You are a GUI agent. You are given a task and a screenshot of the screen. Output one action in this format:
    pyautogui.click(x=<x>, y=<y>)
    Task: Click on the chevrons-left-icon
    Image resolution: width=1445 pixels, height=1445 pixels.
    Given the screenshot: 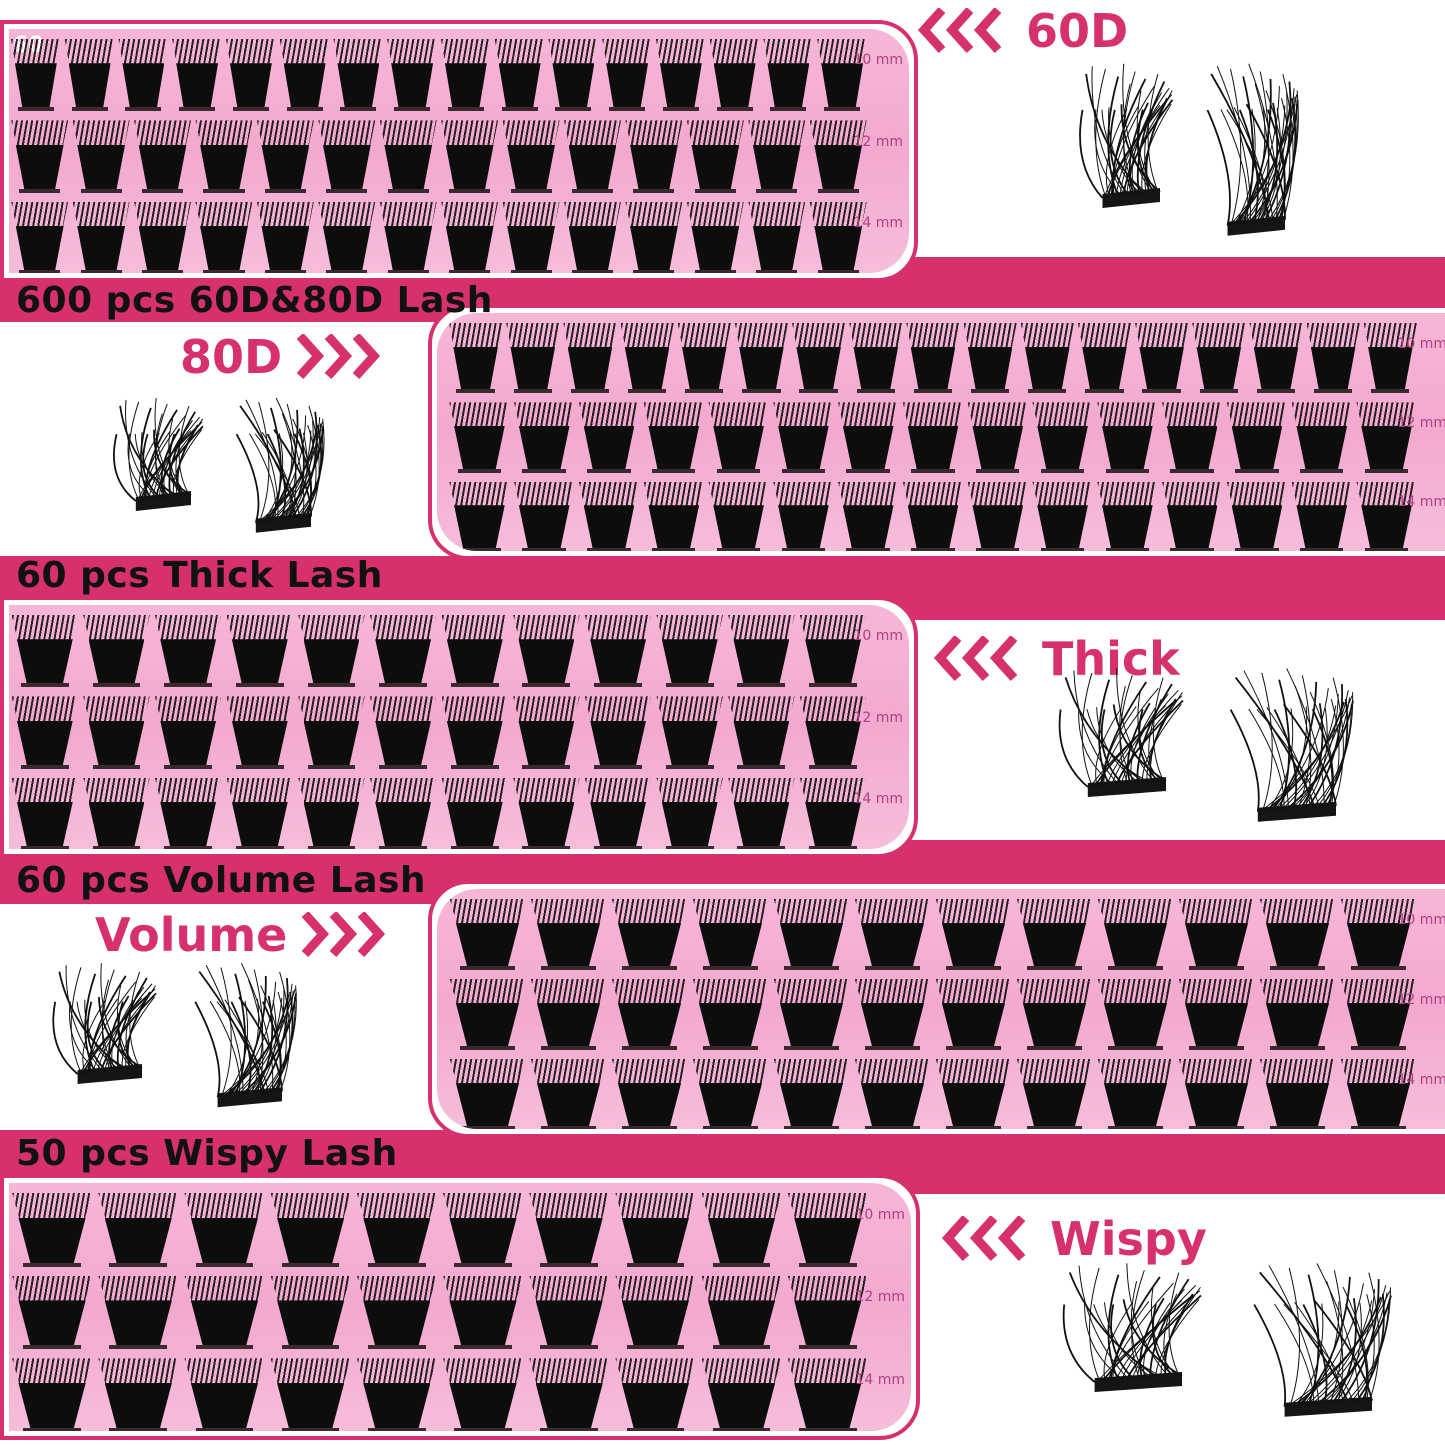 What is the action you would take?
    pyautogui.click(x=980, y=659)
    